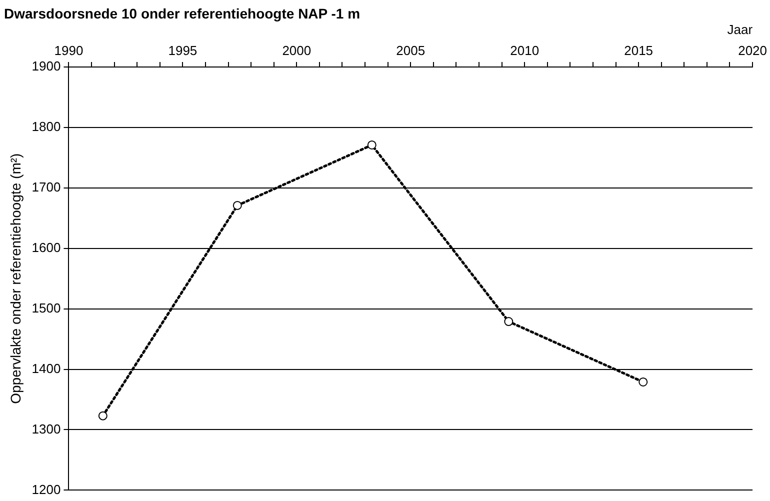  Describe the element at coordinates (297, 50) in the screenshot. I see `x-tick-label: 2000` at that location.